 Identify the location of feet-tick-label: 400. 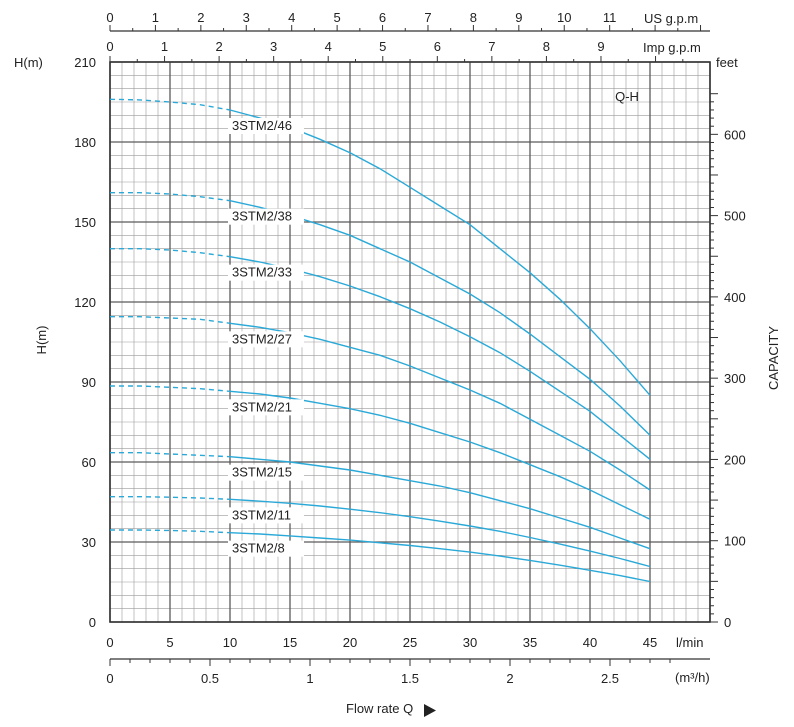
(735, 297).